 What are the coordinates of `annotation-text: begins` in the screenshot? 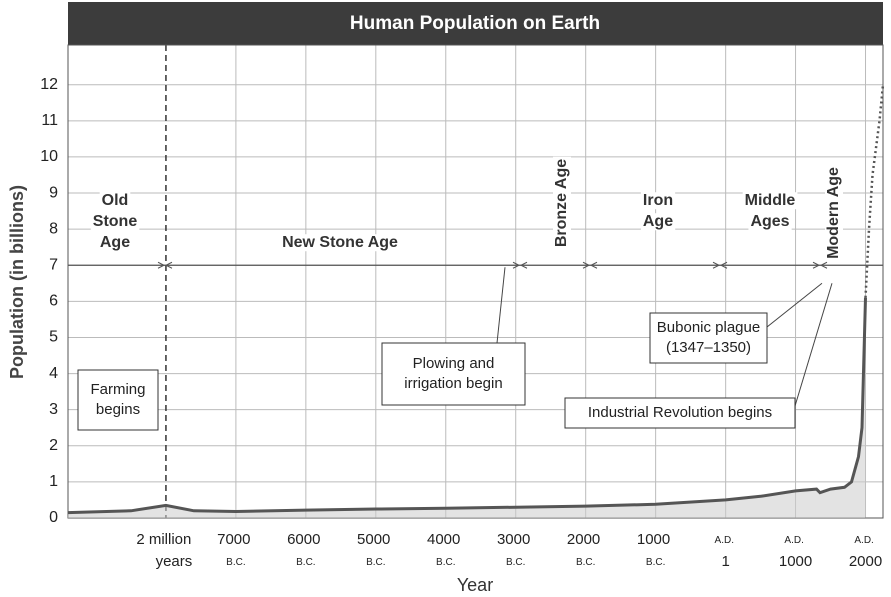 It's located at (118, 409).